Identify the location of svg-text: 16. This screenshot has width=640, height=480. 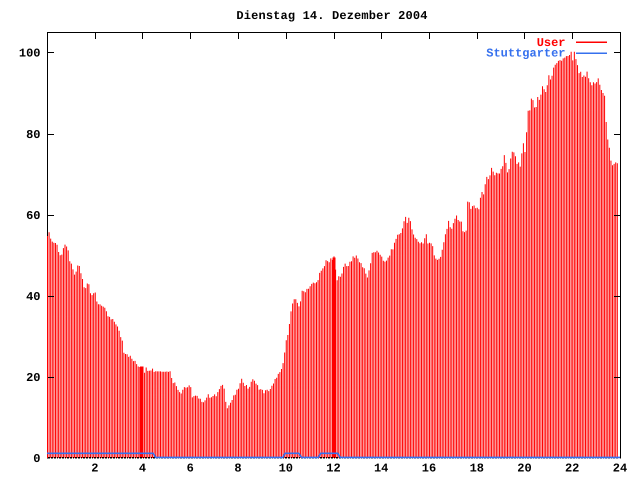
(429, 469).